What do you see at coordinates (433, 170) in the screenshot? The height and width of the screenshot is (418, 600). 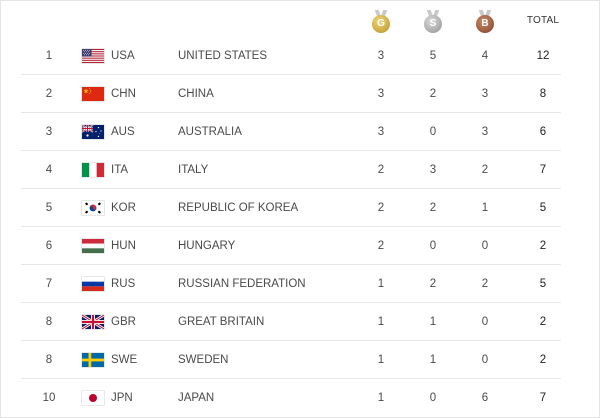 I see `silver-count: 3` at bounding box center [433, 170].